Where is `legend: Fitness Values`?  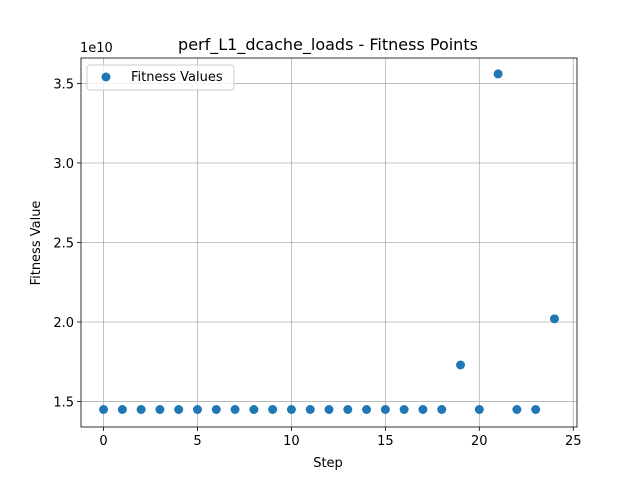 legend: Fitness Values is located at coordinates (160, 77).